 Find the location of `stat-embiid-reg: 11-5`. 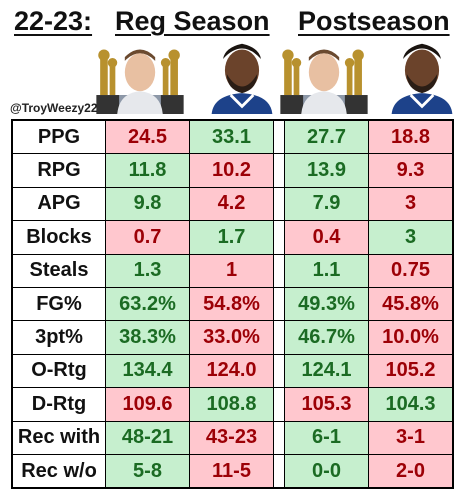

stat-embiid-reg: 11-5 is located at coordinates (231, 471).